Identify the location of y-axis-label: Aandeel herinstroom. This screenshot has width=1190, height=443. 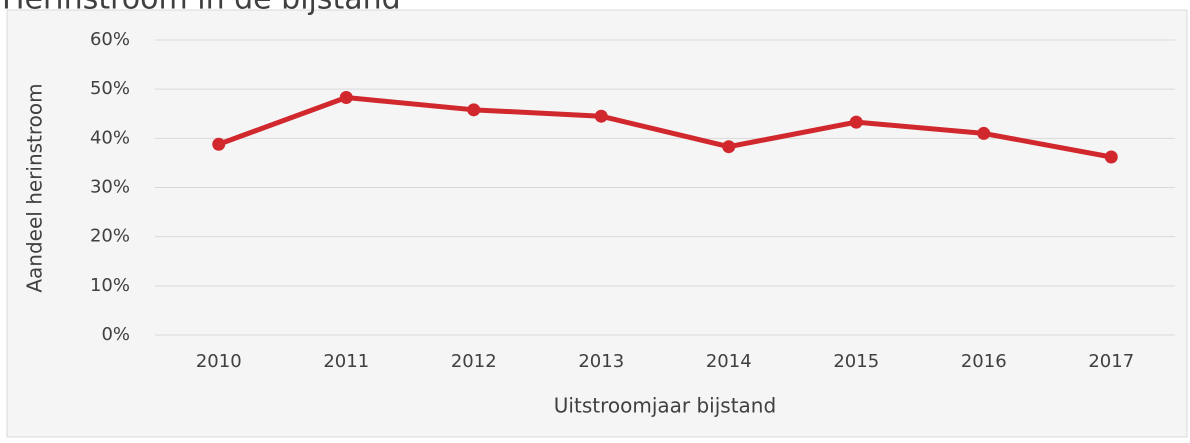
(35, 187).